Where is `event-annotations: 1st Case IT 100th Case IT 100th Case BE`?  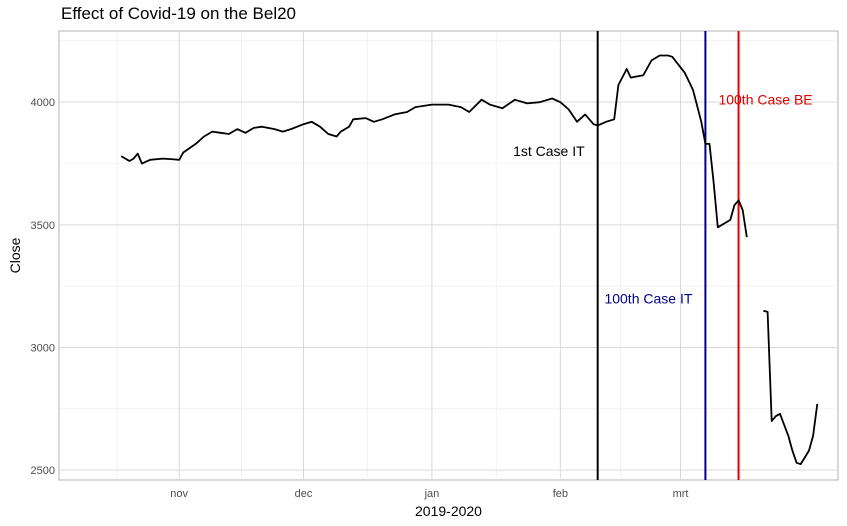
event-annotations: 1st Case IT 100th Case IT 100th Case BE is located at coordinates (663, 199).